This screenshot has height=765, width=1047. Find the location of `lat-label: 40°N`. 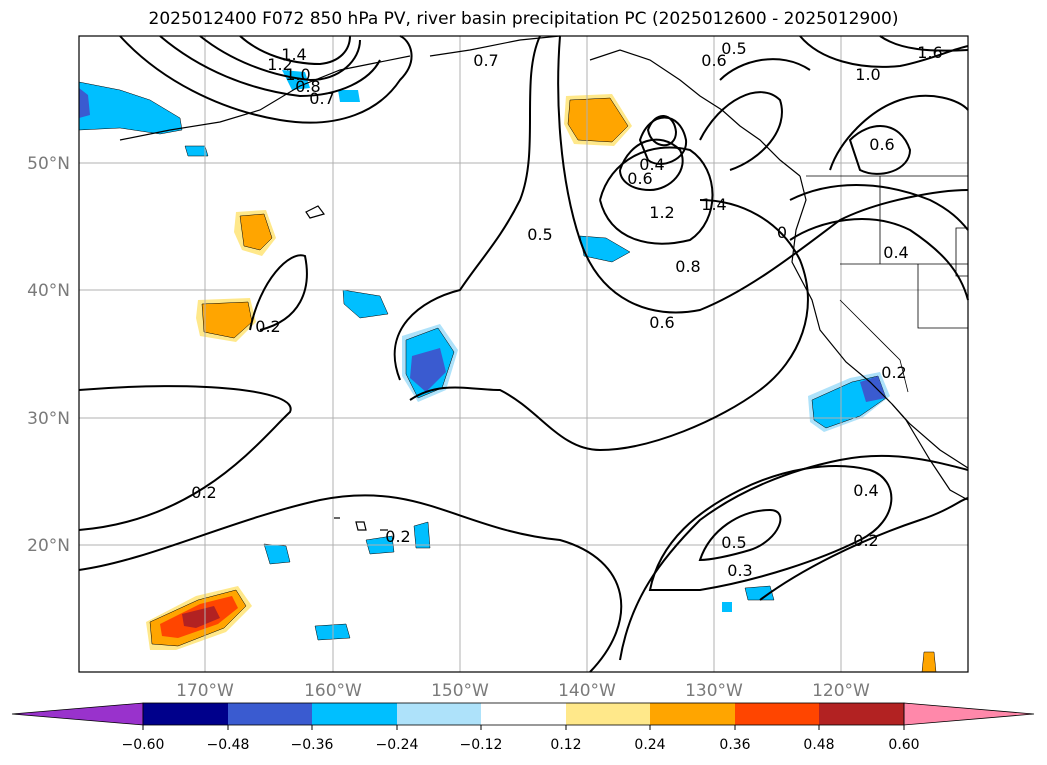

lat-label: 40°N is located at coordinates (48, 291).